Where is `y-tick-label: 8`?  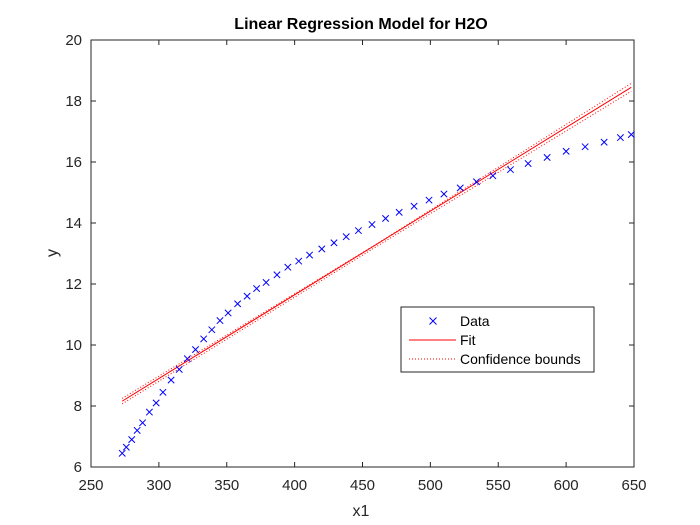
y-tick-label: 8 is located at coordinates (78, 406).